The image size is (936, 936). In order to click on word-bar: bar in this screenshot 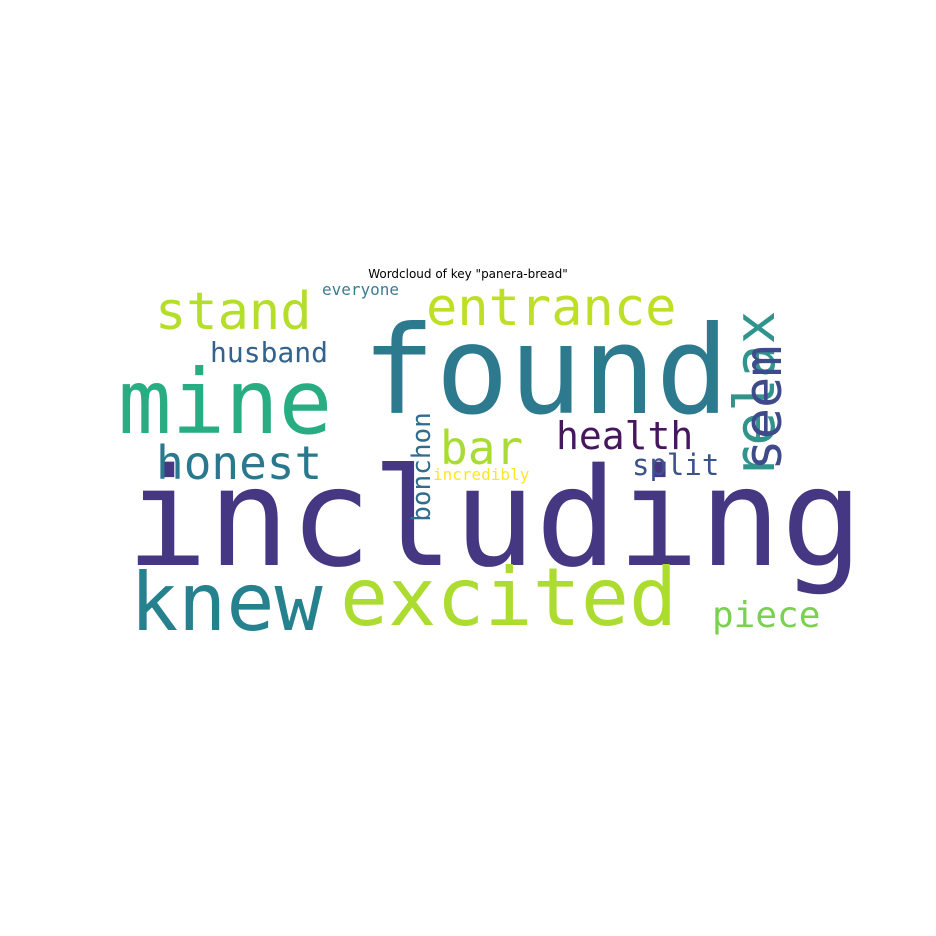, I will do `click(482, 448)`.